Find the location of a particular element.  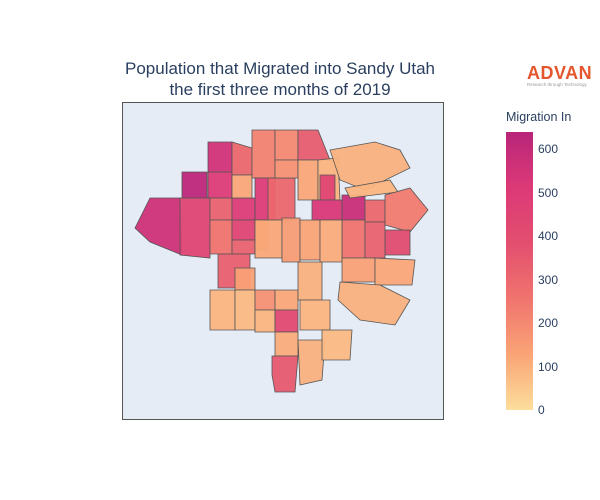

advan-logo: ADVAN Research through Technology is located at coordinates (561, 76).